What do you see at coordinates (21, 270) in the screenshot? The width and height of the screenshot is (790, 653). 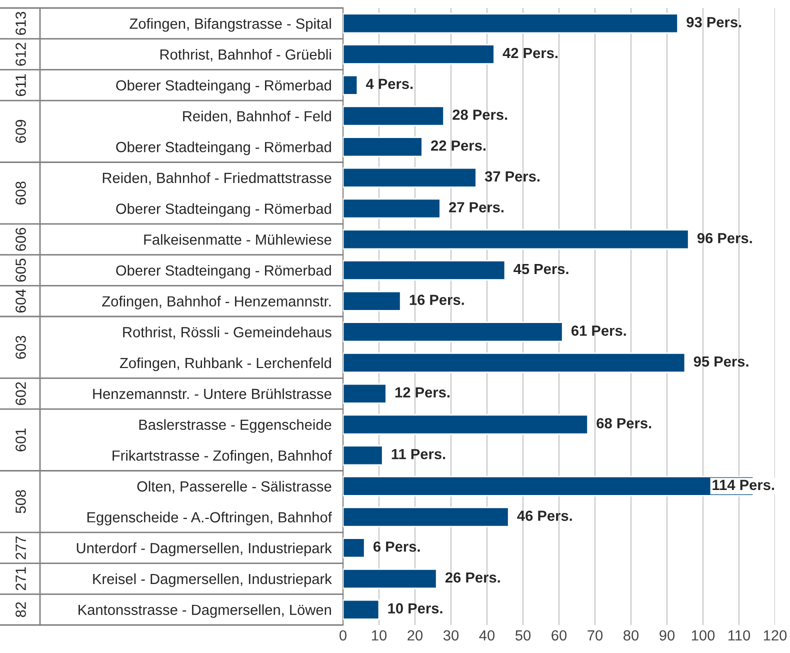 I see `y2-tick-label: 605` at bounding box center [21, 270].